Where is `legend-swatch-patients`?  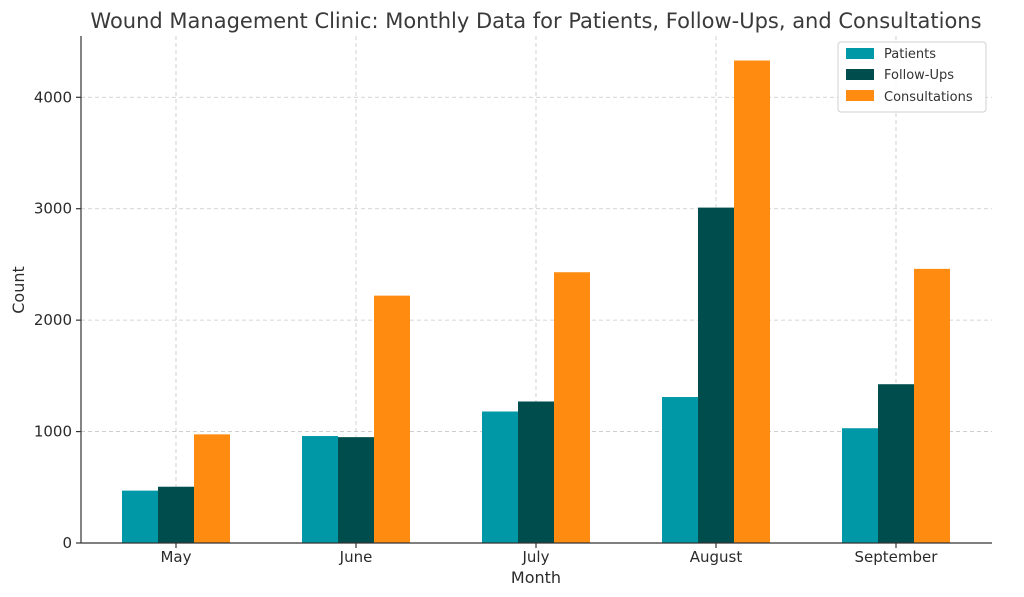
legend-swatch-patients is located at coordinates (860, 53).